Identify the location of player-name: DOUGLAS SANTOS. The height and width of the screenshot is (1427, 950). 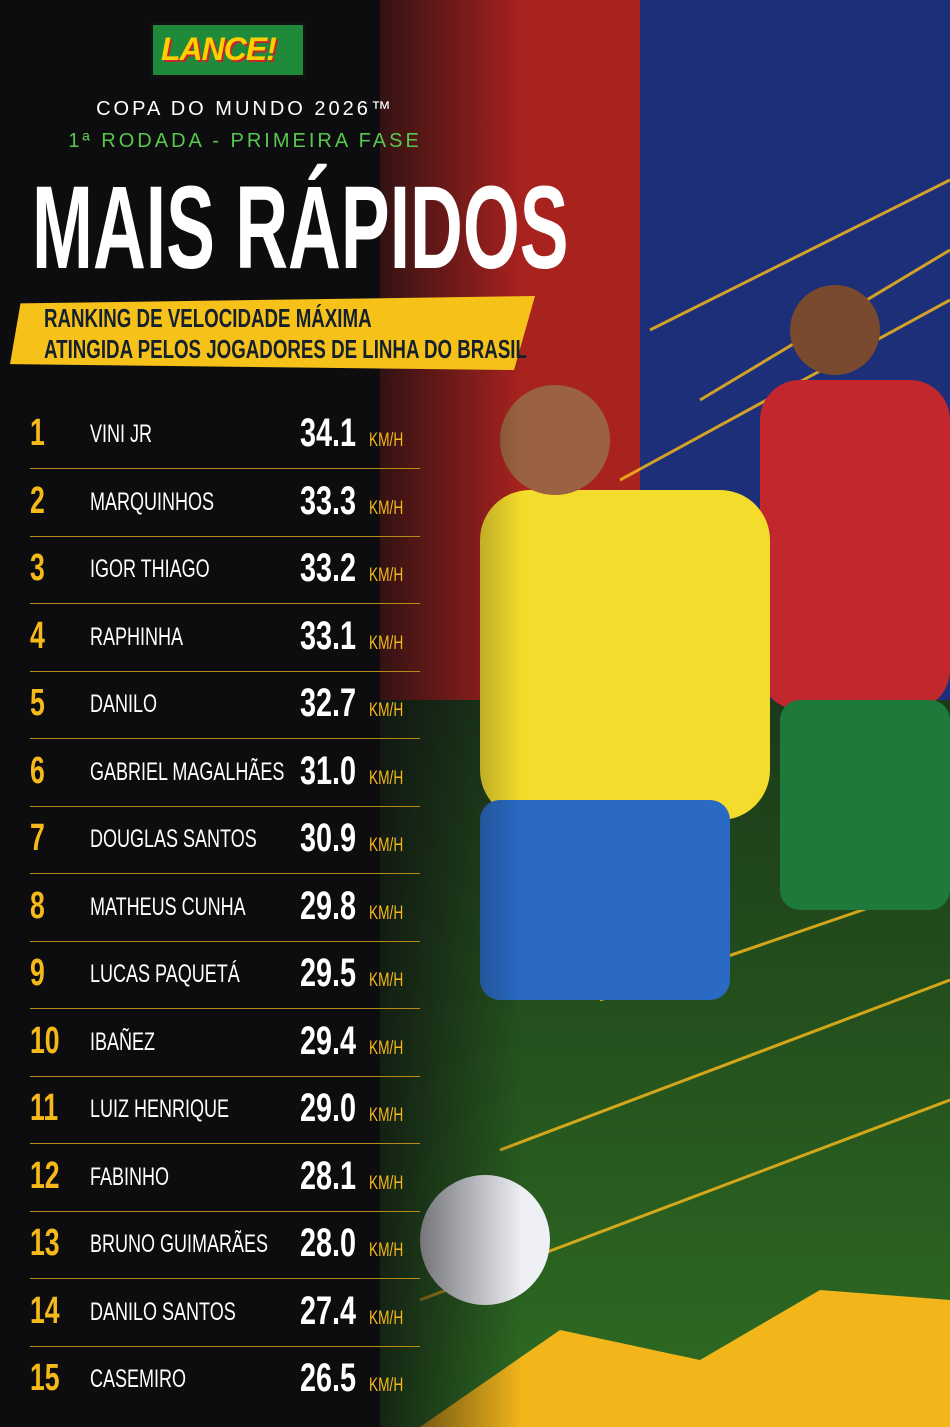
(206, 839).